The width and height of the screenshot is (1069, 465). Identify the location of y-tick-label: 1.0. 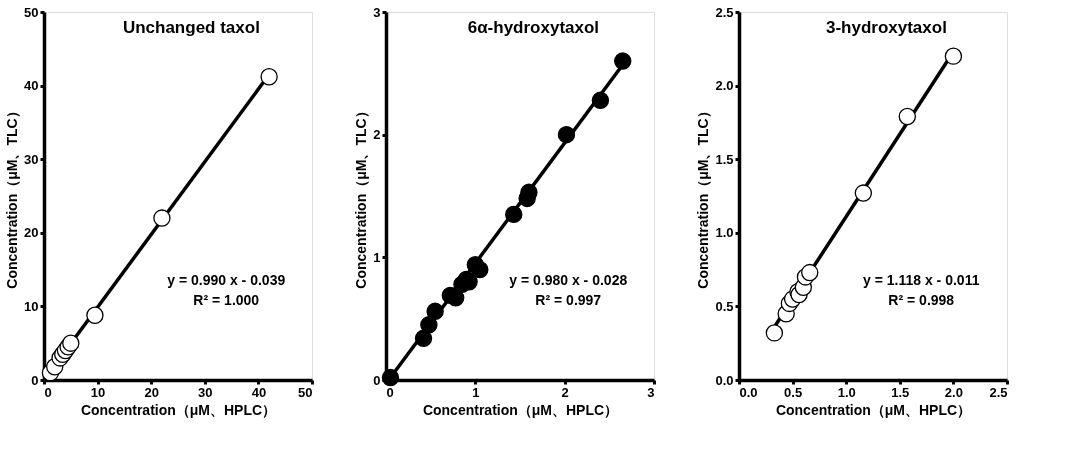
(724, 233).